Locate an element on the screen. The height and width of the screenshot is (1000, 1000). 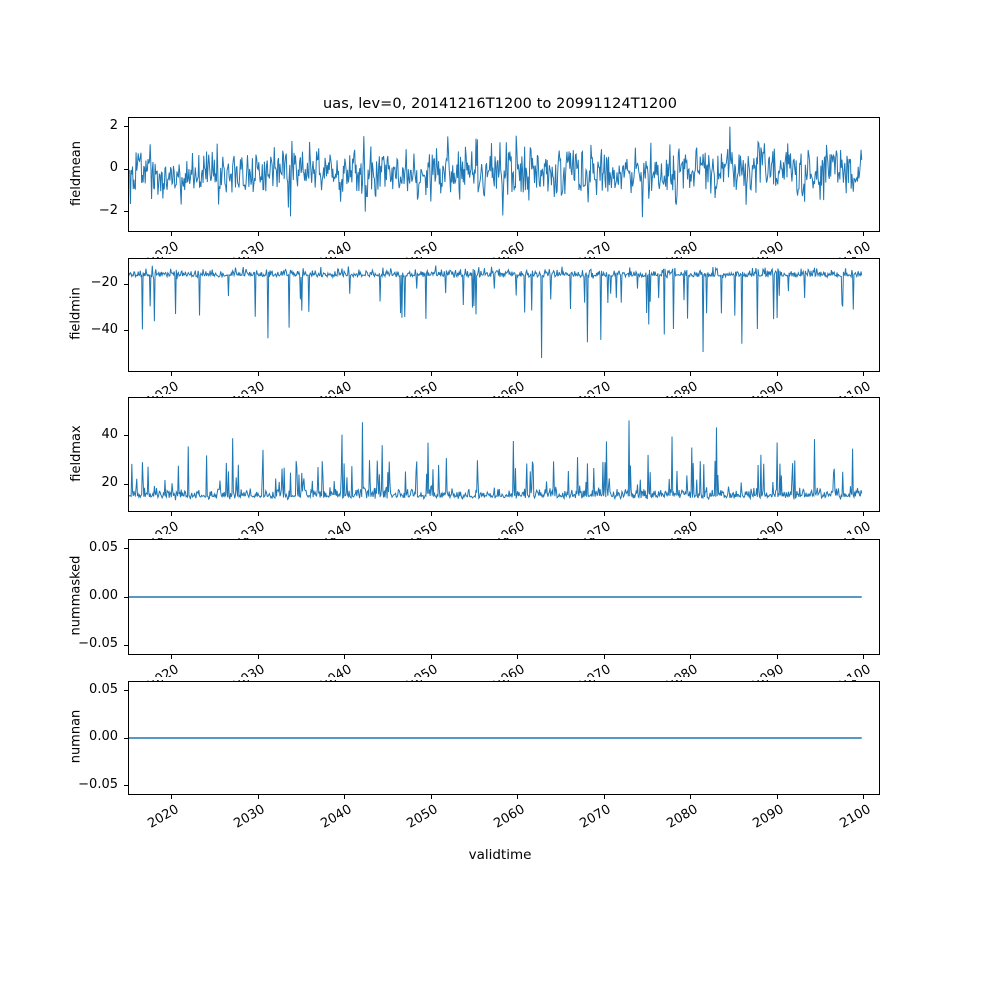
plot-canvas-fieldmin is located at coordinates (504, 315).